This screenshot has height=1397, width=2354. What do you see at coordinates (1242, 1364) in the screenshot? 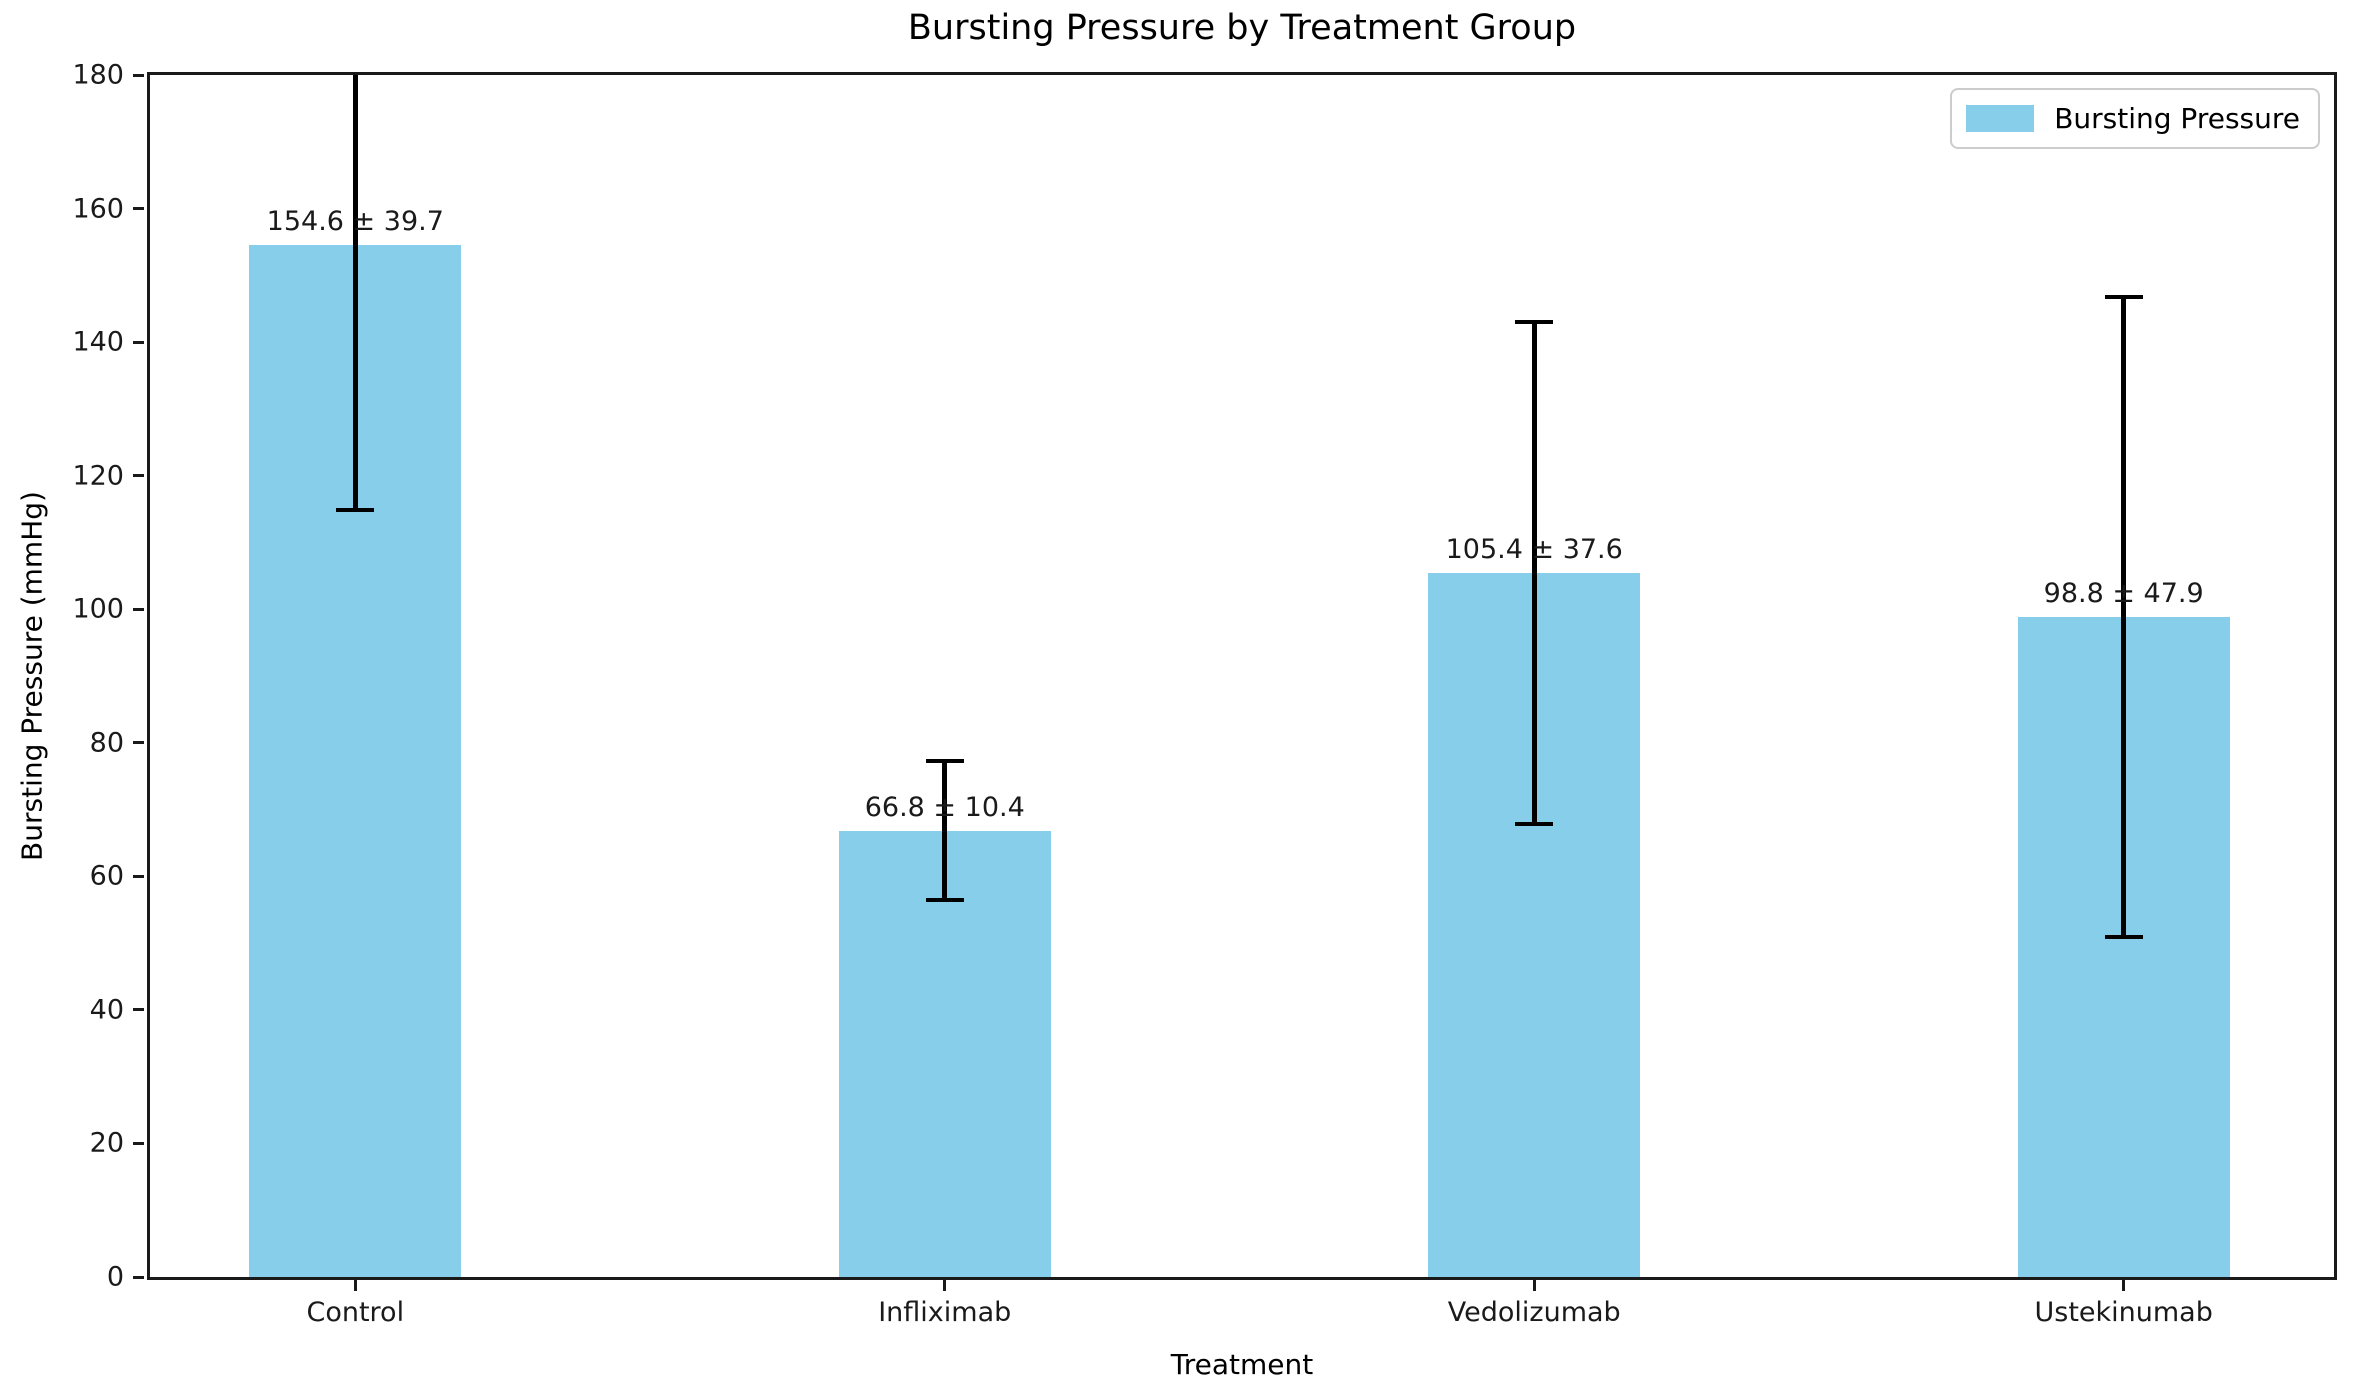
I see `x-axis-label: Treatment` at bounding box center [1242, 1364].